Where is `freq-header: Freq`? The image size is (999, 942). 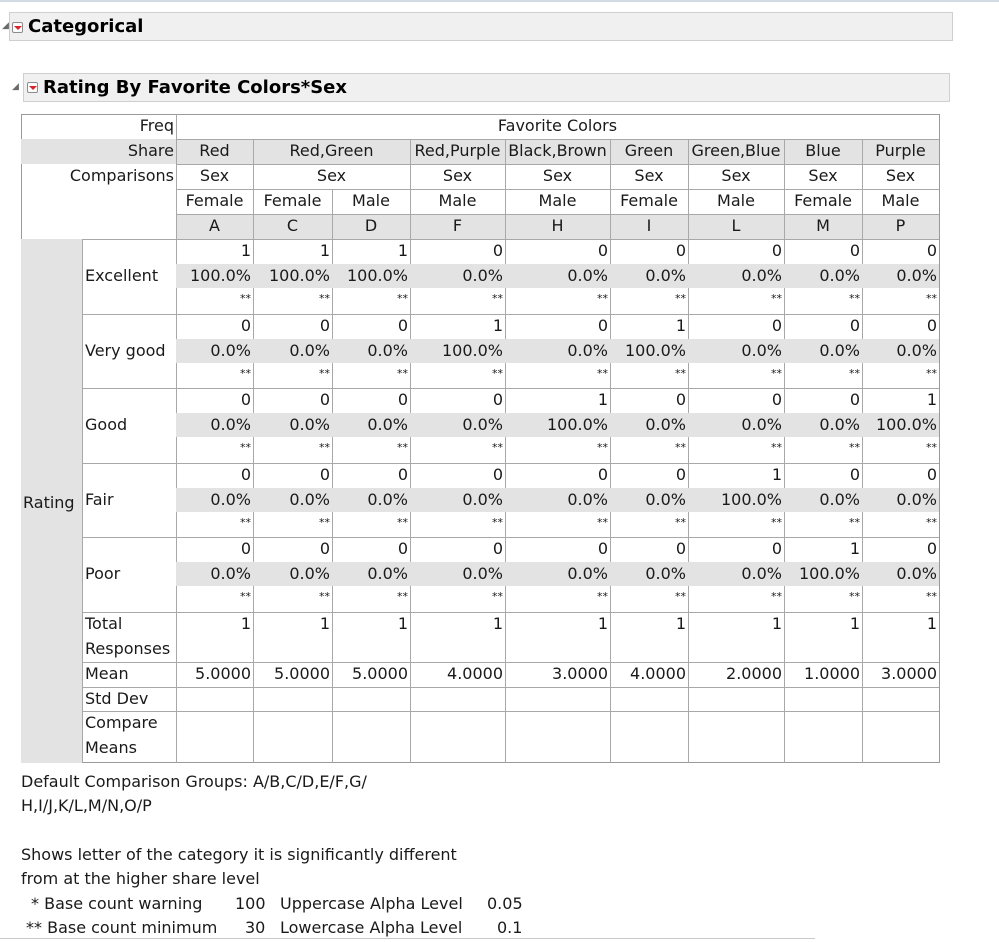 freq-header: Freq is located at coordinates (156, 125).